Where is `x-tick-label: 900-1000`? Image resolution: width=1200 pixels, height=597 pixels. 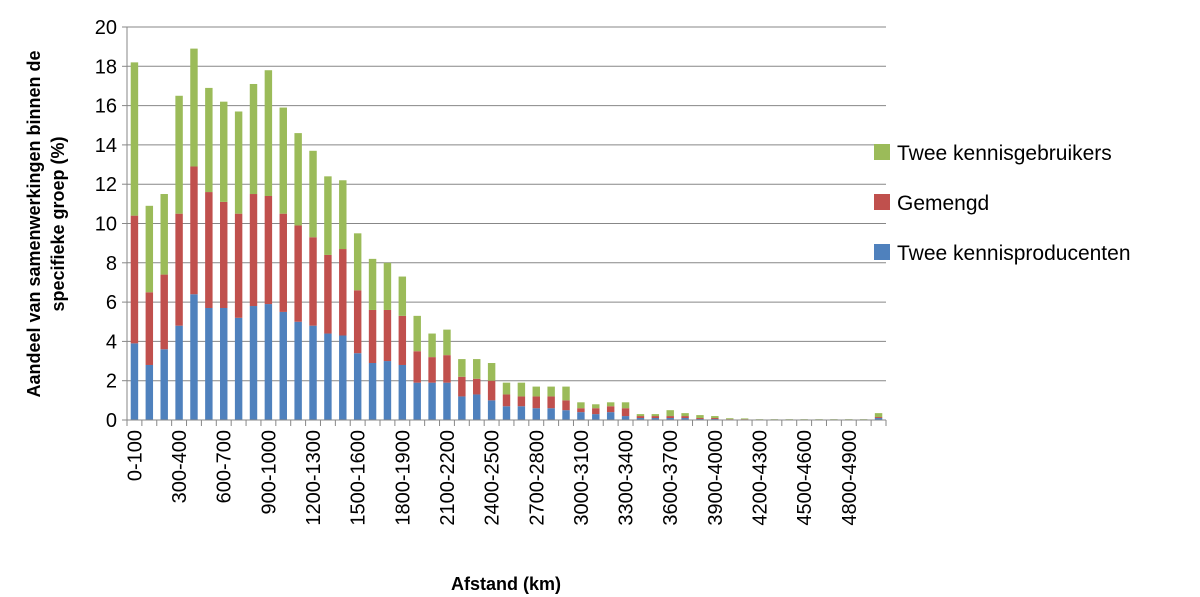
x-tick-label: 900-1000 is located at coordinates (269, 472).